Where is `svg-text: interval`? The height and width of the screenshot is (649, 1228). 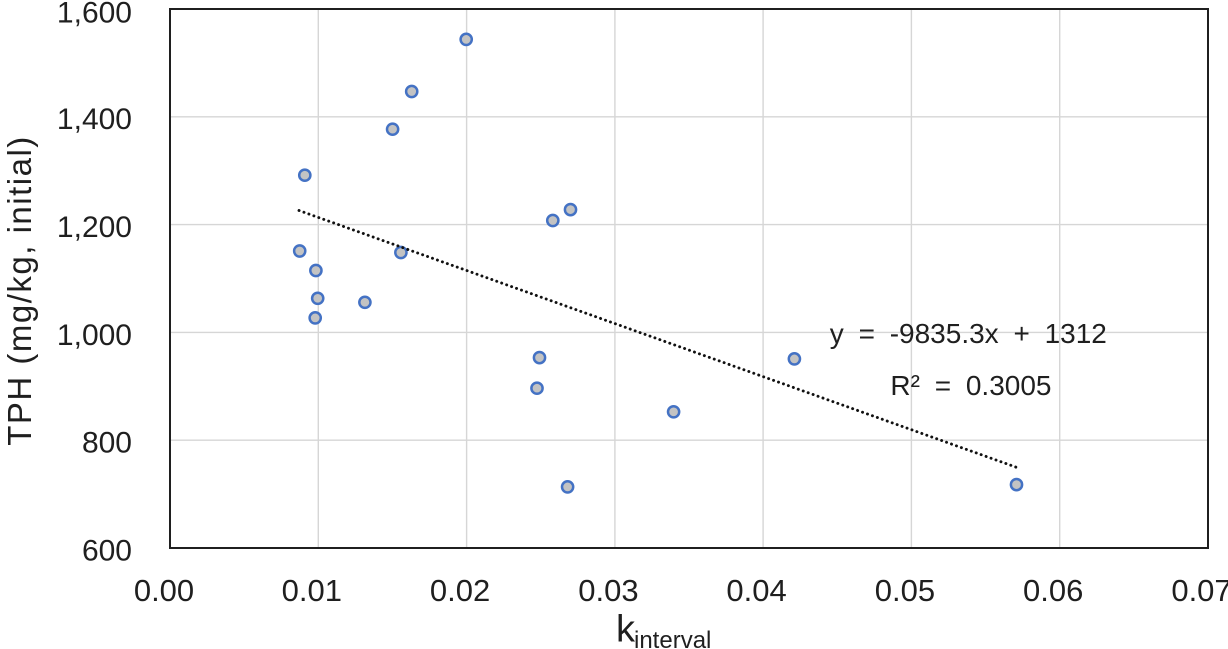 svg-text: interval is located at coordinates (672, 638).